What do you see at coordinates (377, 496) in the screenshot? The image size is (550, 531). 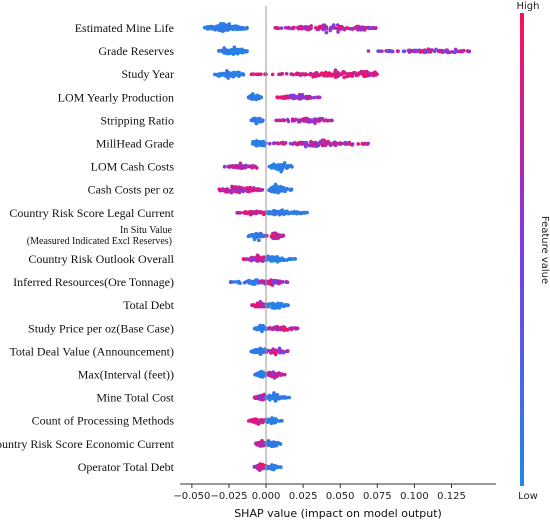 I see `x-tick-label: 0.075` at bounding box center [377, 496].